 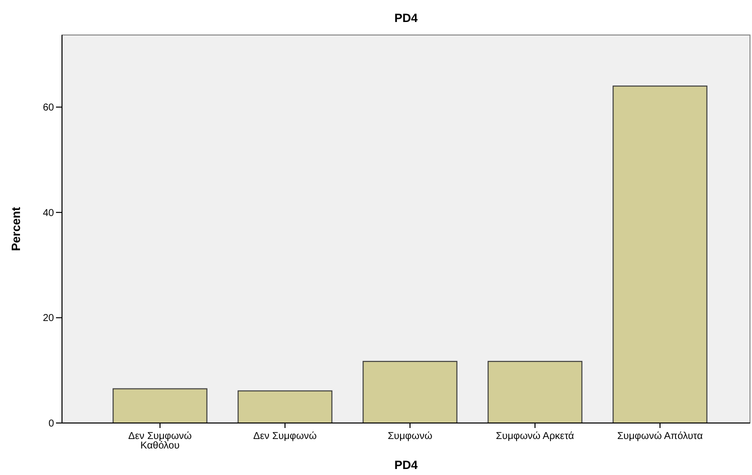 I want to click on y-tick-label: 0, so click(x=51, y=424).